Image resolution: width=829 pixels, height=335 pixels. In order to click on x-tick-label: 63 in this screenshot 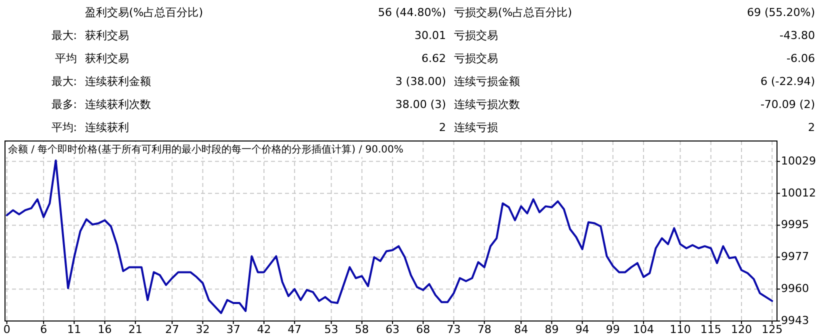, I will do `click(393, 329)`.